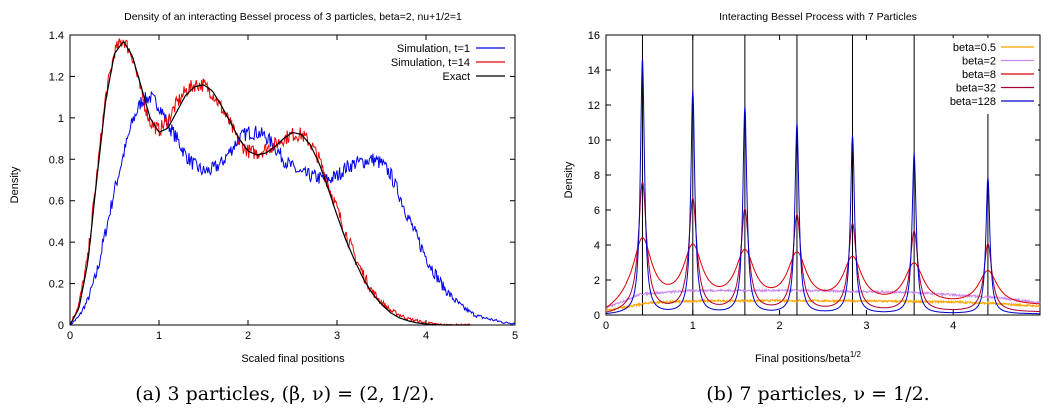  I want to click on chart-a-ytick-label: 1.4, so click(56, 36).